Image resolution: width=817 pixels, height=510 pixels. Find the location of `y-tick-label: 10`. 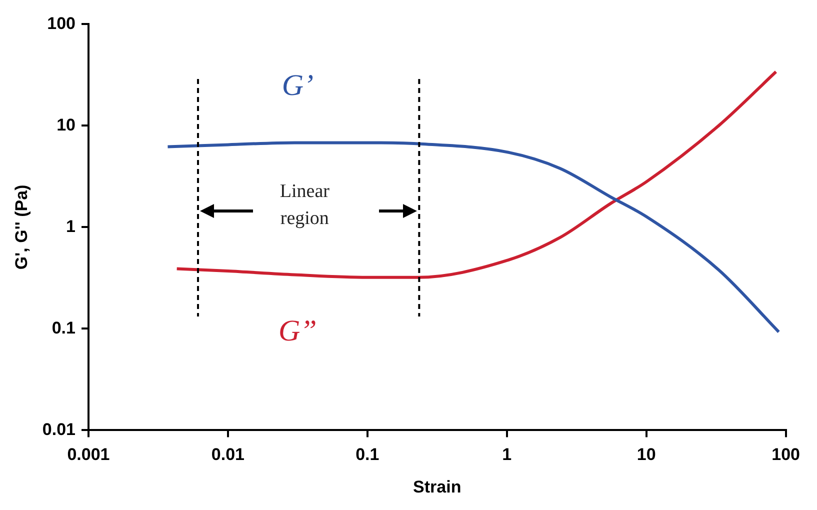

y-tick-label: 10 is located at coordinates (66, 124).